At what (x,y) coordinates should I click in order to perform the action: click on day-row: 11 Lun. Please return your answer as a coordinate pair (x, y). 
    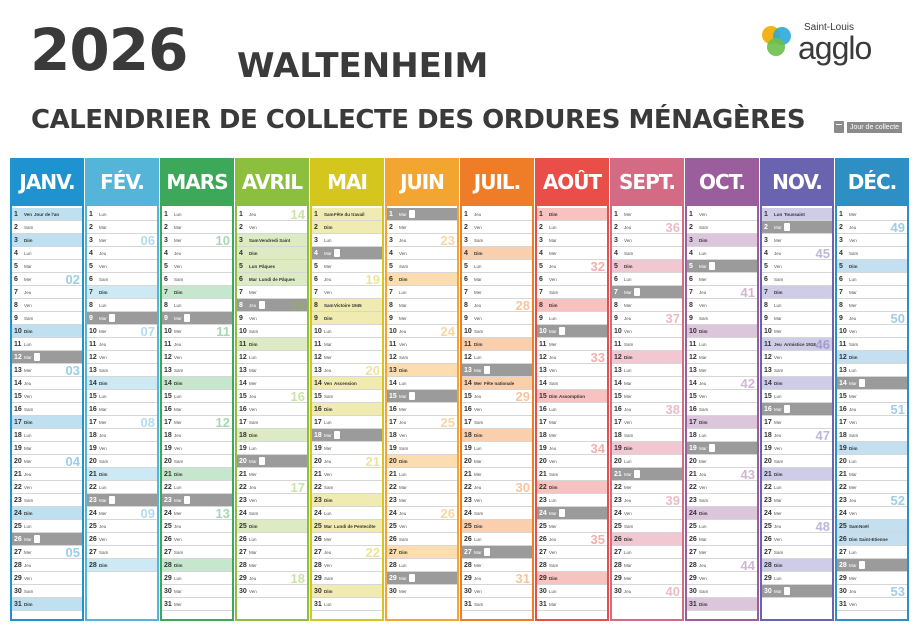
    Looking at the image, I should click on (47, 344).